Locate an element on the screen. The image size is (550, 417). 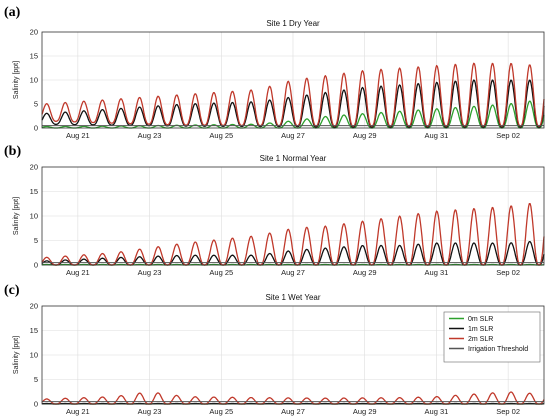
chart-title: Site 1 Wet Year is located at coordinates (293, 297).